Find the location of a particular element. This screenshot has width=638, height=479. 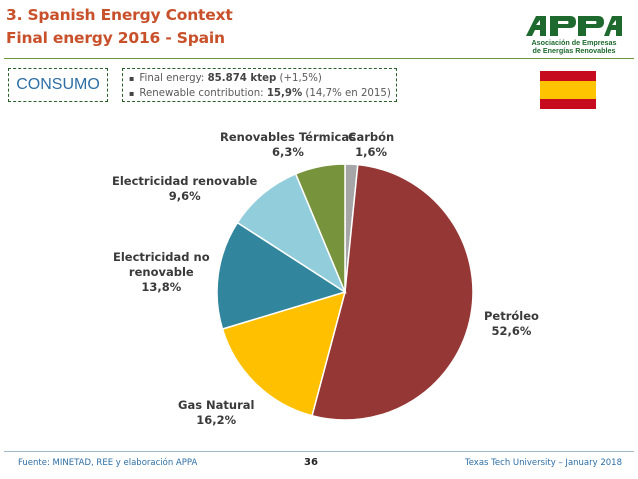

bullet-value: 15,9% is located at coordinates (284, 93).